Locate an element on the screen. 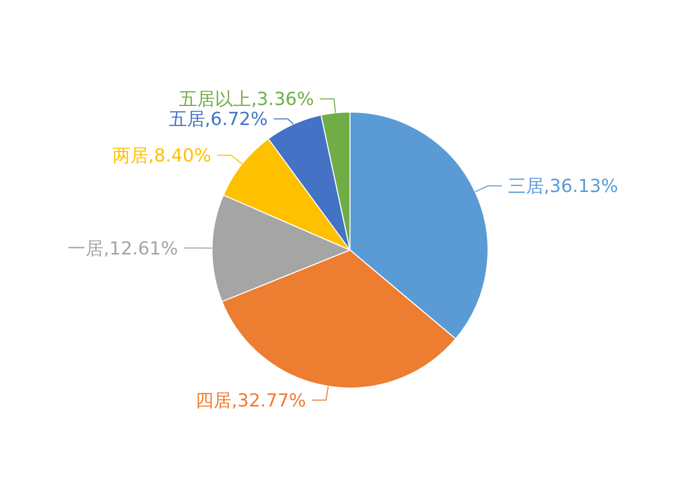 Image resolution: width=700 pixels, height=500 pixels. slice-label: 四居,32.77% is located at coordinates (251, 401).